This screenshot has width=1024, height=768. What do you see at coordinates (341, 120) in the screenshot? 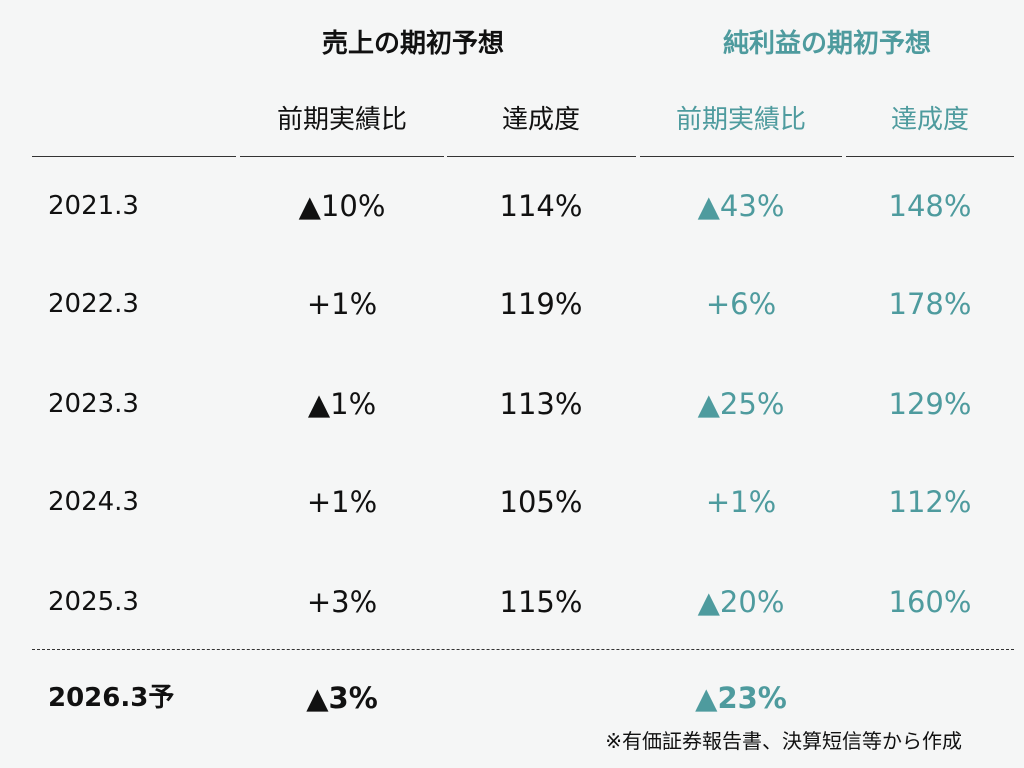
I see `sales-yoy-header: 前期実績比` at bounding box center [341, 120].